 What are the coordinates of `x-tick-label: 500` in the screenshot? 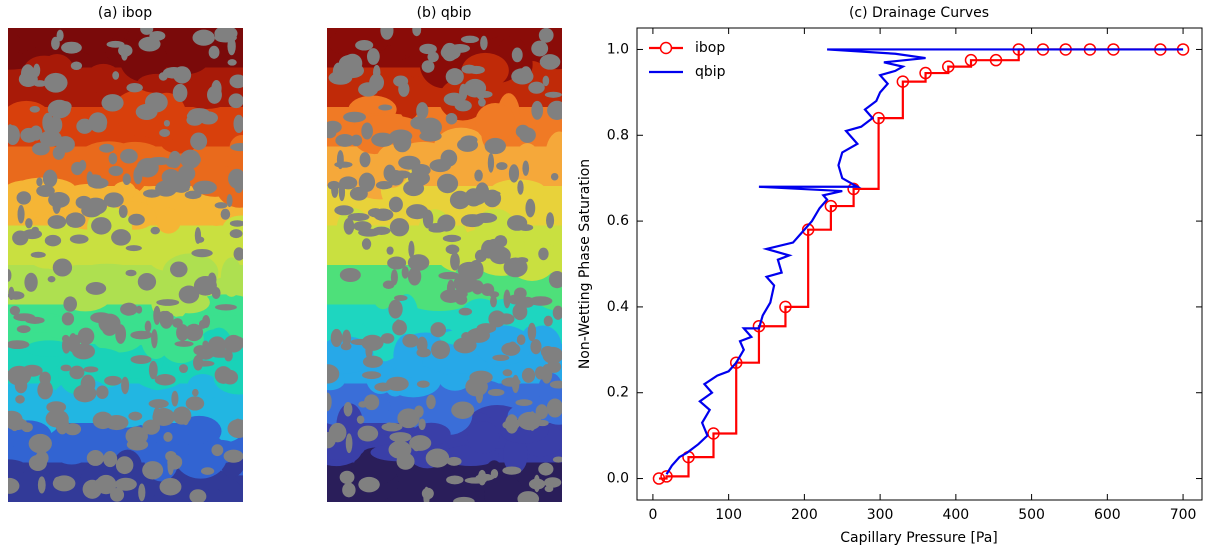 It's located at (1031, 515).